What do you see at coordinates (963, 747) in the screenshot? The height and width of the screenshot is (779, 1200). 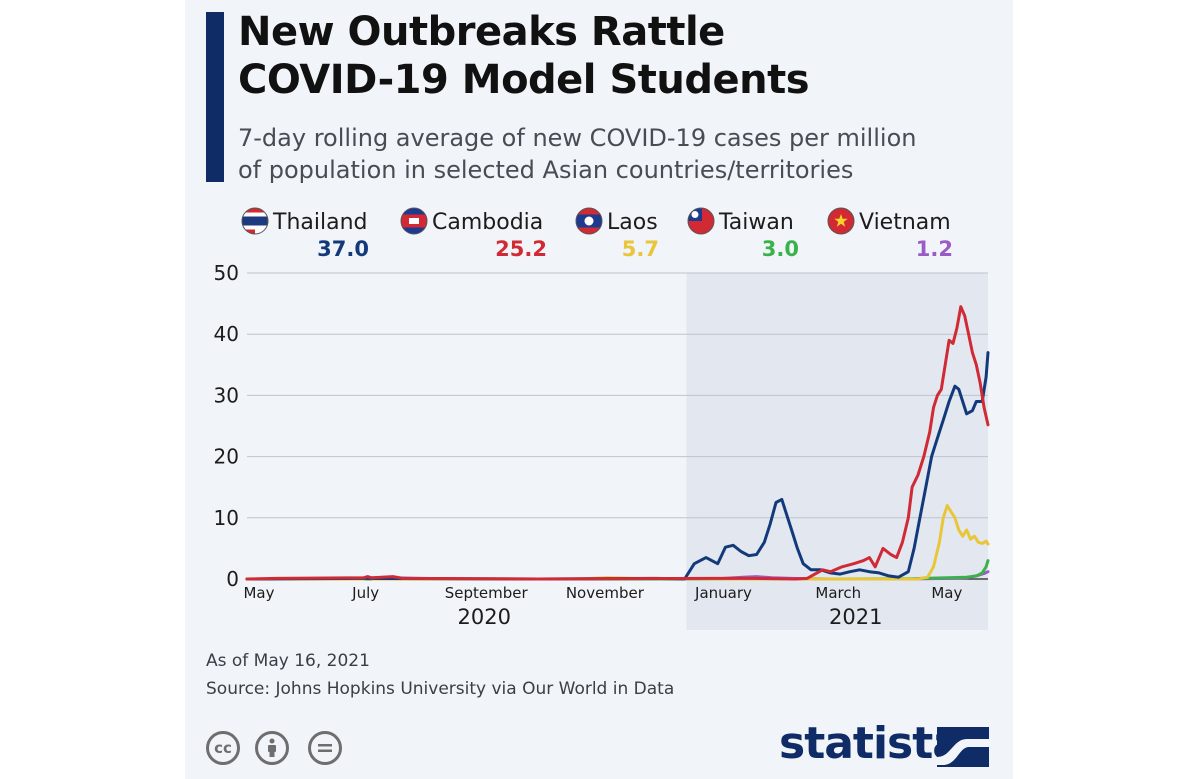 I see `statista-logo-icon` at bounding box center [963, 747].